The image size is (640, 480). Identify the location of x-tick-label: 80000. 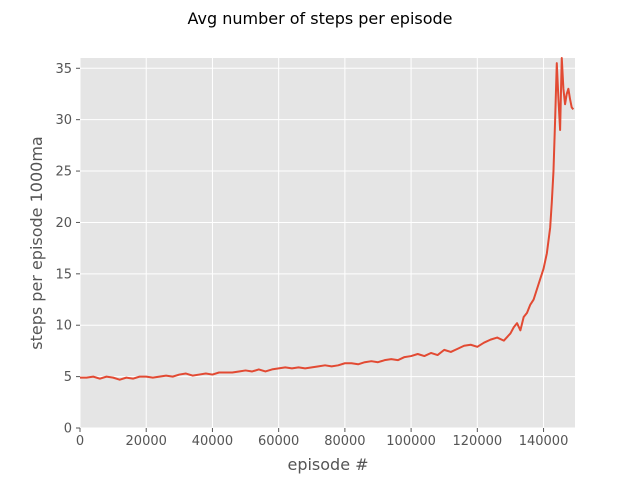
(344, 441).